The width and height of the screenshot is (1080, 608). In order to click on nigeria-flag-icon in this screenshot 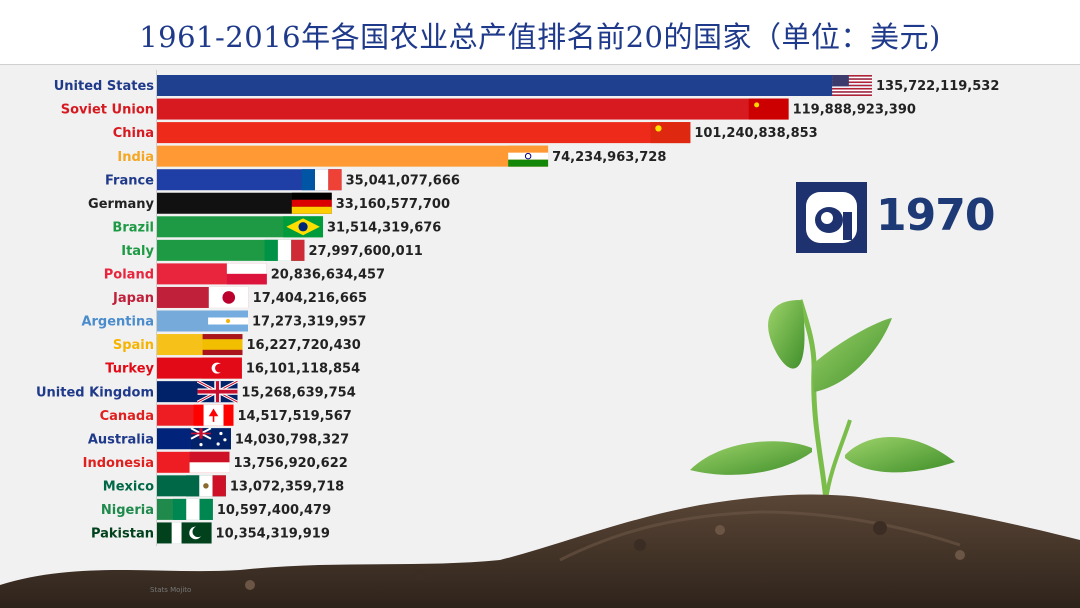, I will do `click(192, 509)`.